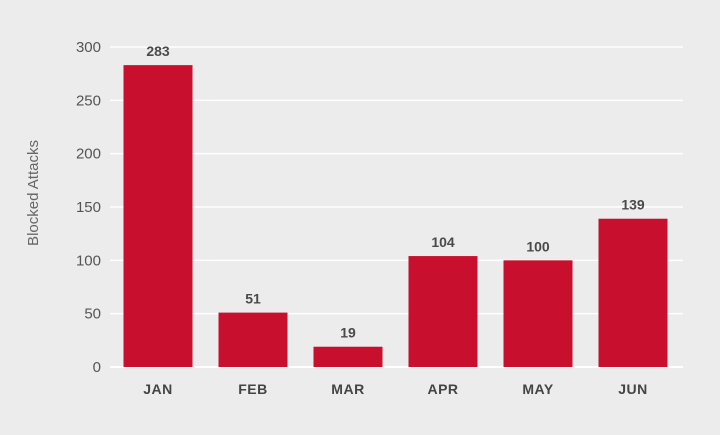 Image resolution: width=720 pixels, height=435 pixels. What do you see at coordinates (253, 339) in the screenshot?
I see `bar-feb` at bounding box center [253, 339].